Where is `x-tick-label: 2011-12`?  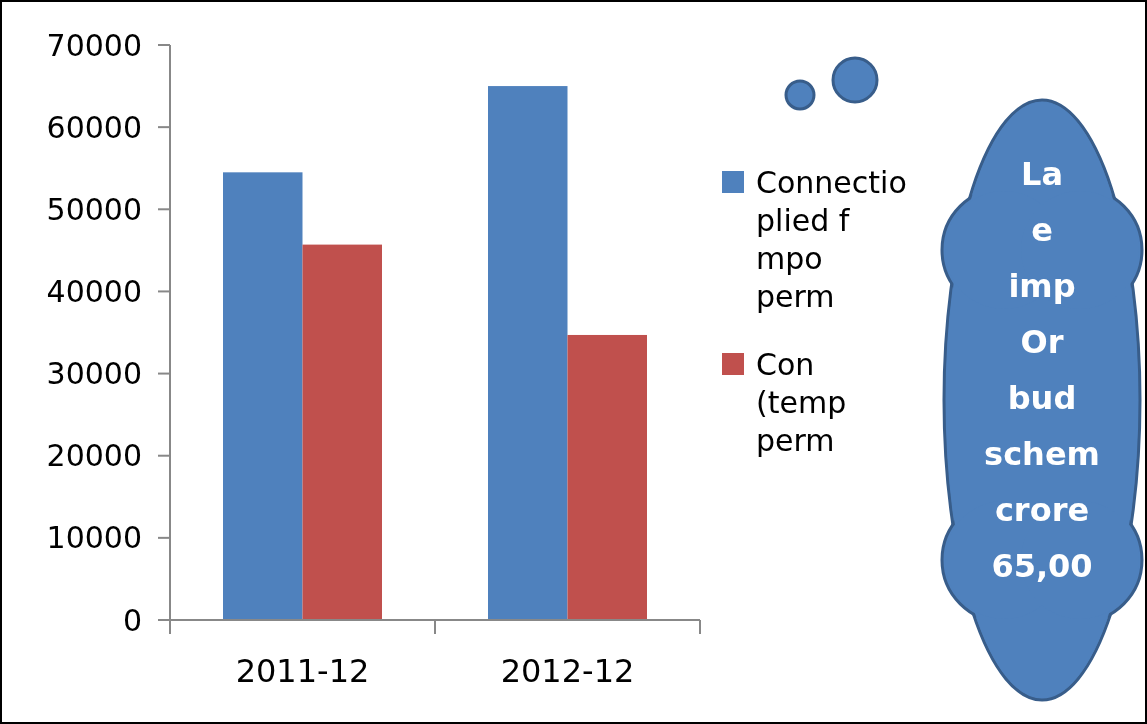
x-tick-label: 2011-12 is located at coordinates (302, 671).